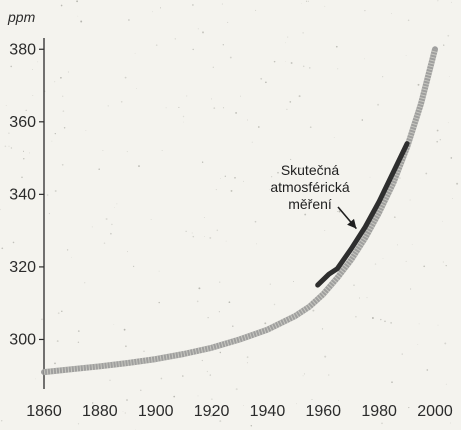 The width and height of the screenshot is (461, 430). Describe the element at coordinates (323, 411) in the screenshot. I see `x-tick-label: 1960` at that location.